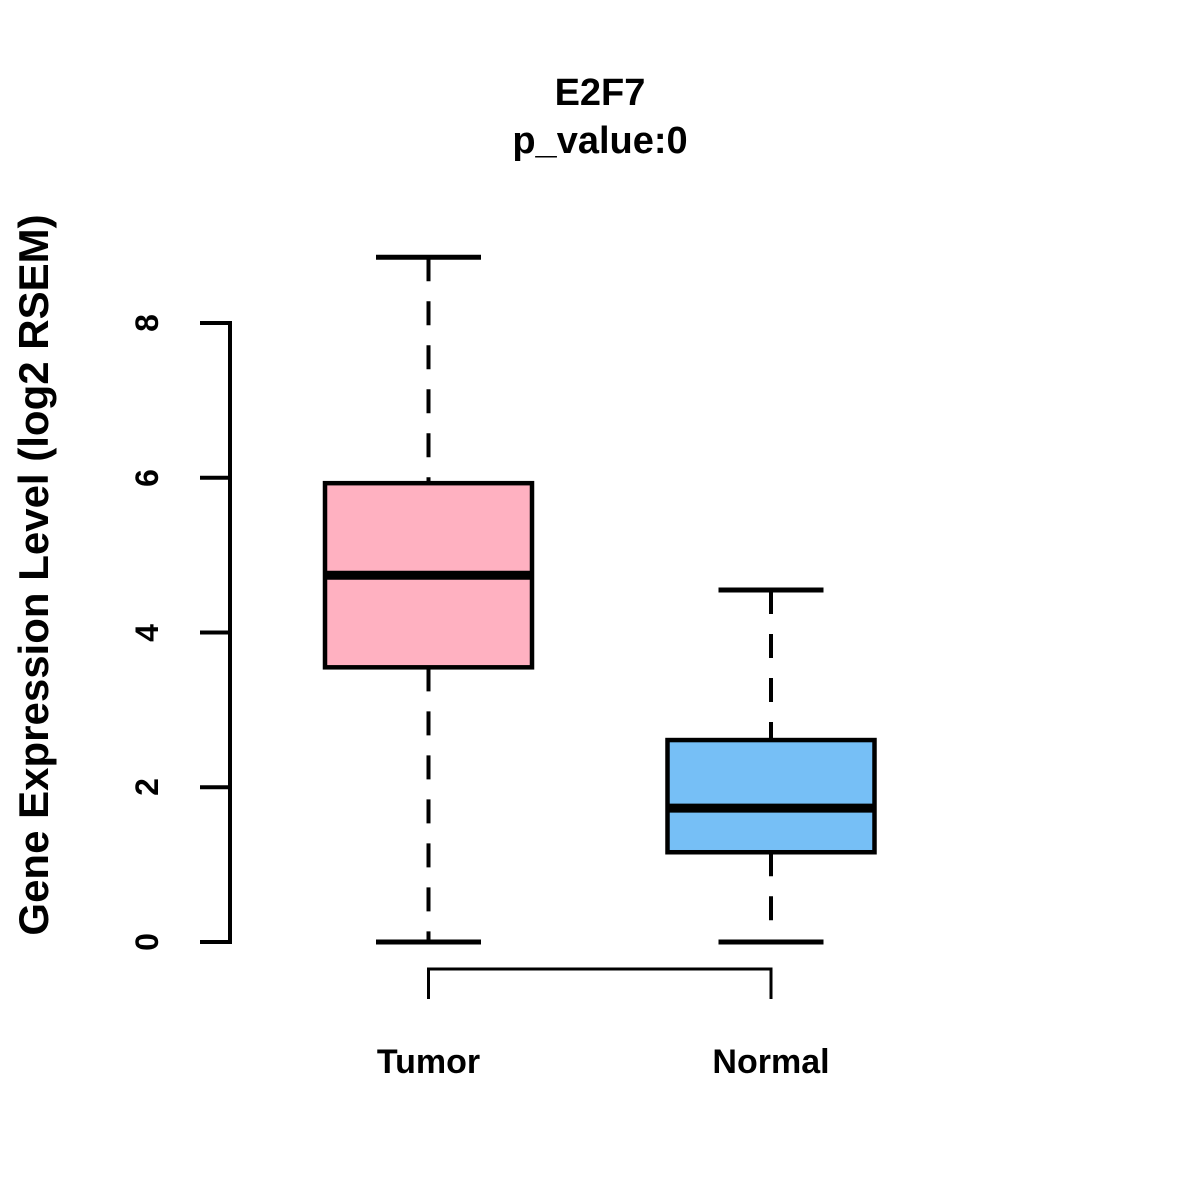 The width and height of the screenshot is (1200, 1200). What do you see at coordinates (147, 477) in the screenshot?
I see `y-tick-label: 6` at bounding box center [147, 477].